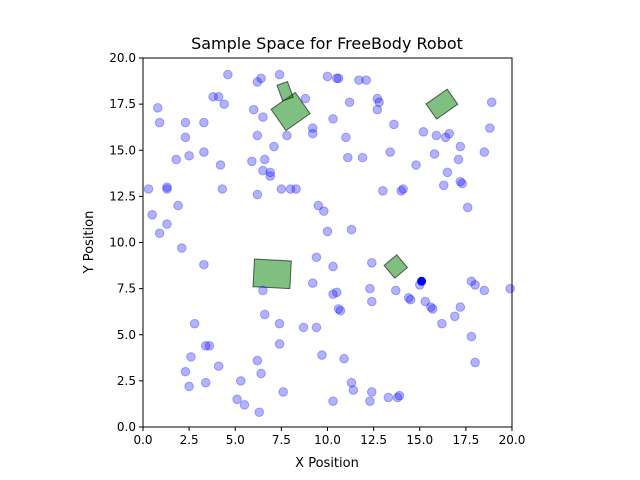 The image size is (640, 480). Describe the element at coordinates (122, 150) in the screenshot. I see `y-tick-label: 15.0` at that location.